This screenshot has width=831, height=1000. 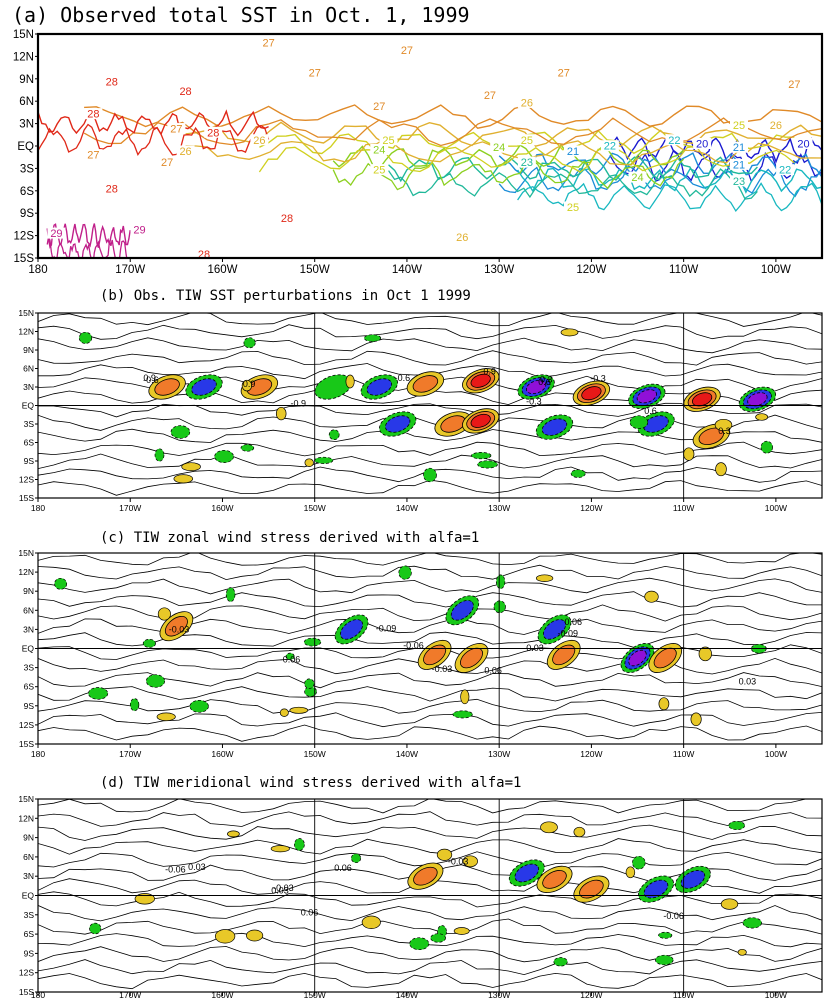 I want to click on contour-value-label: 0.3, so click(x=546, y=380).